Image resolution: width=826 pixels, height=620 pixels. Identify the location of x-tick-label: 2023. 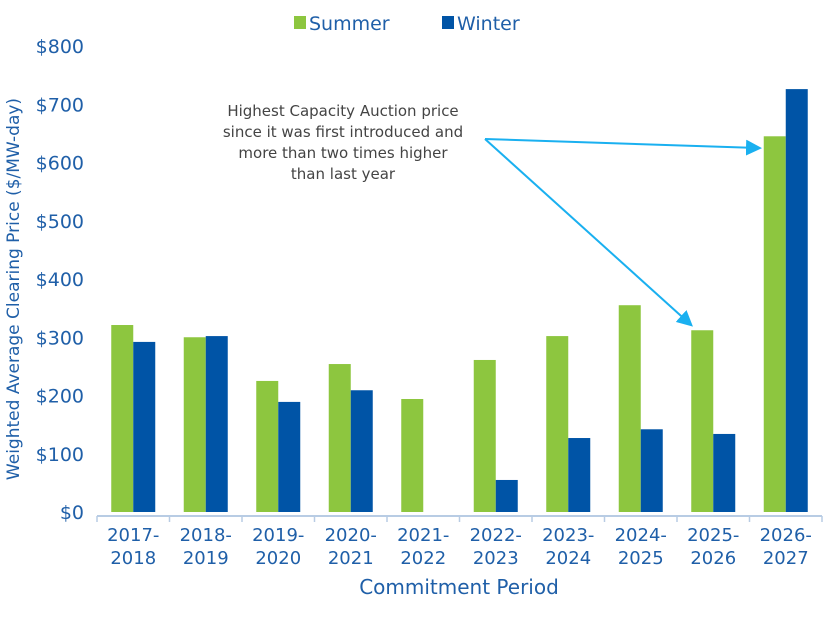
(496, 558).